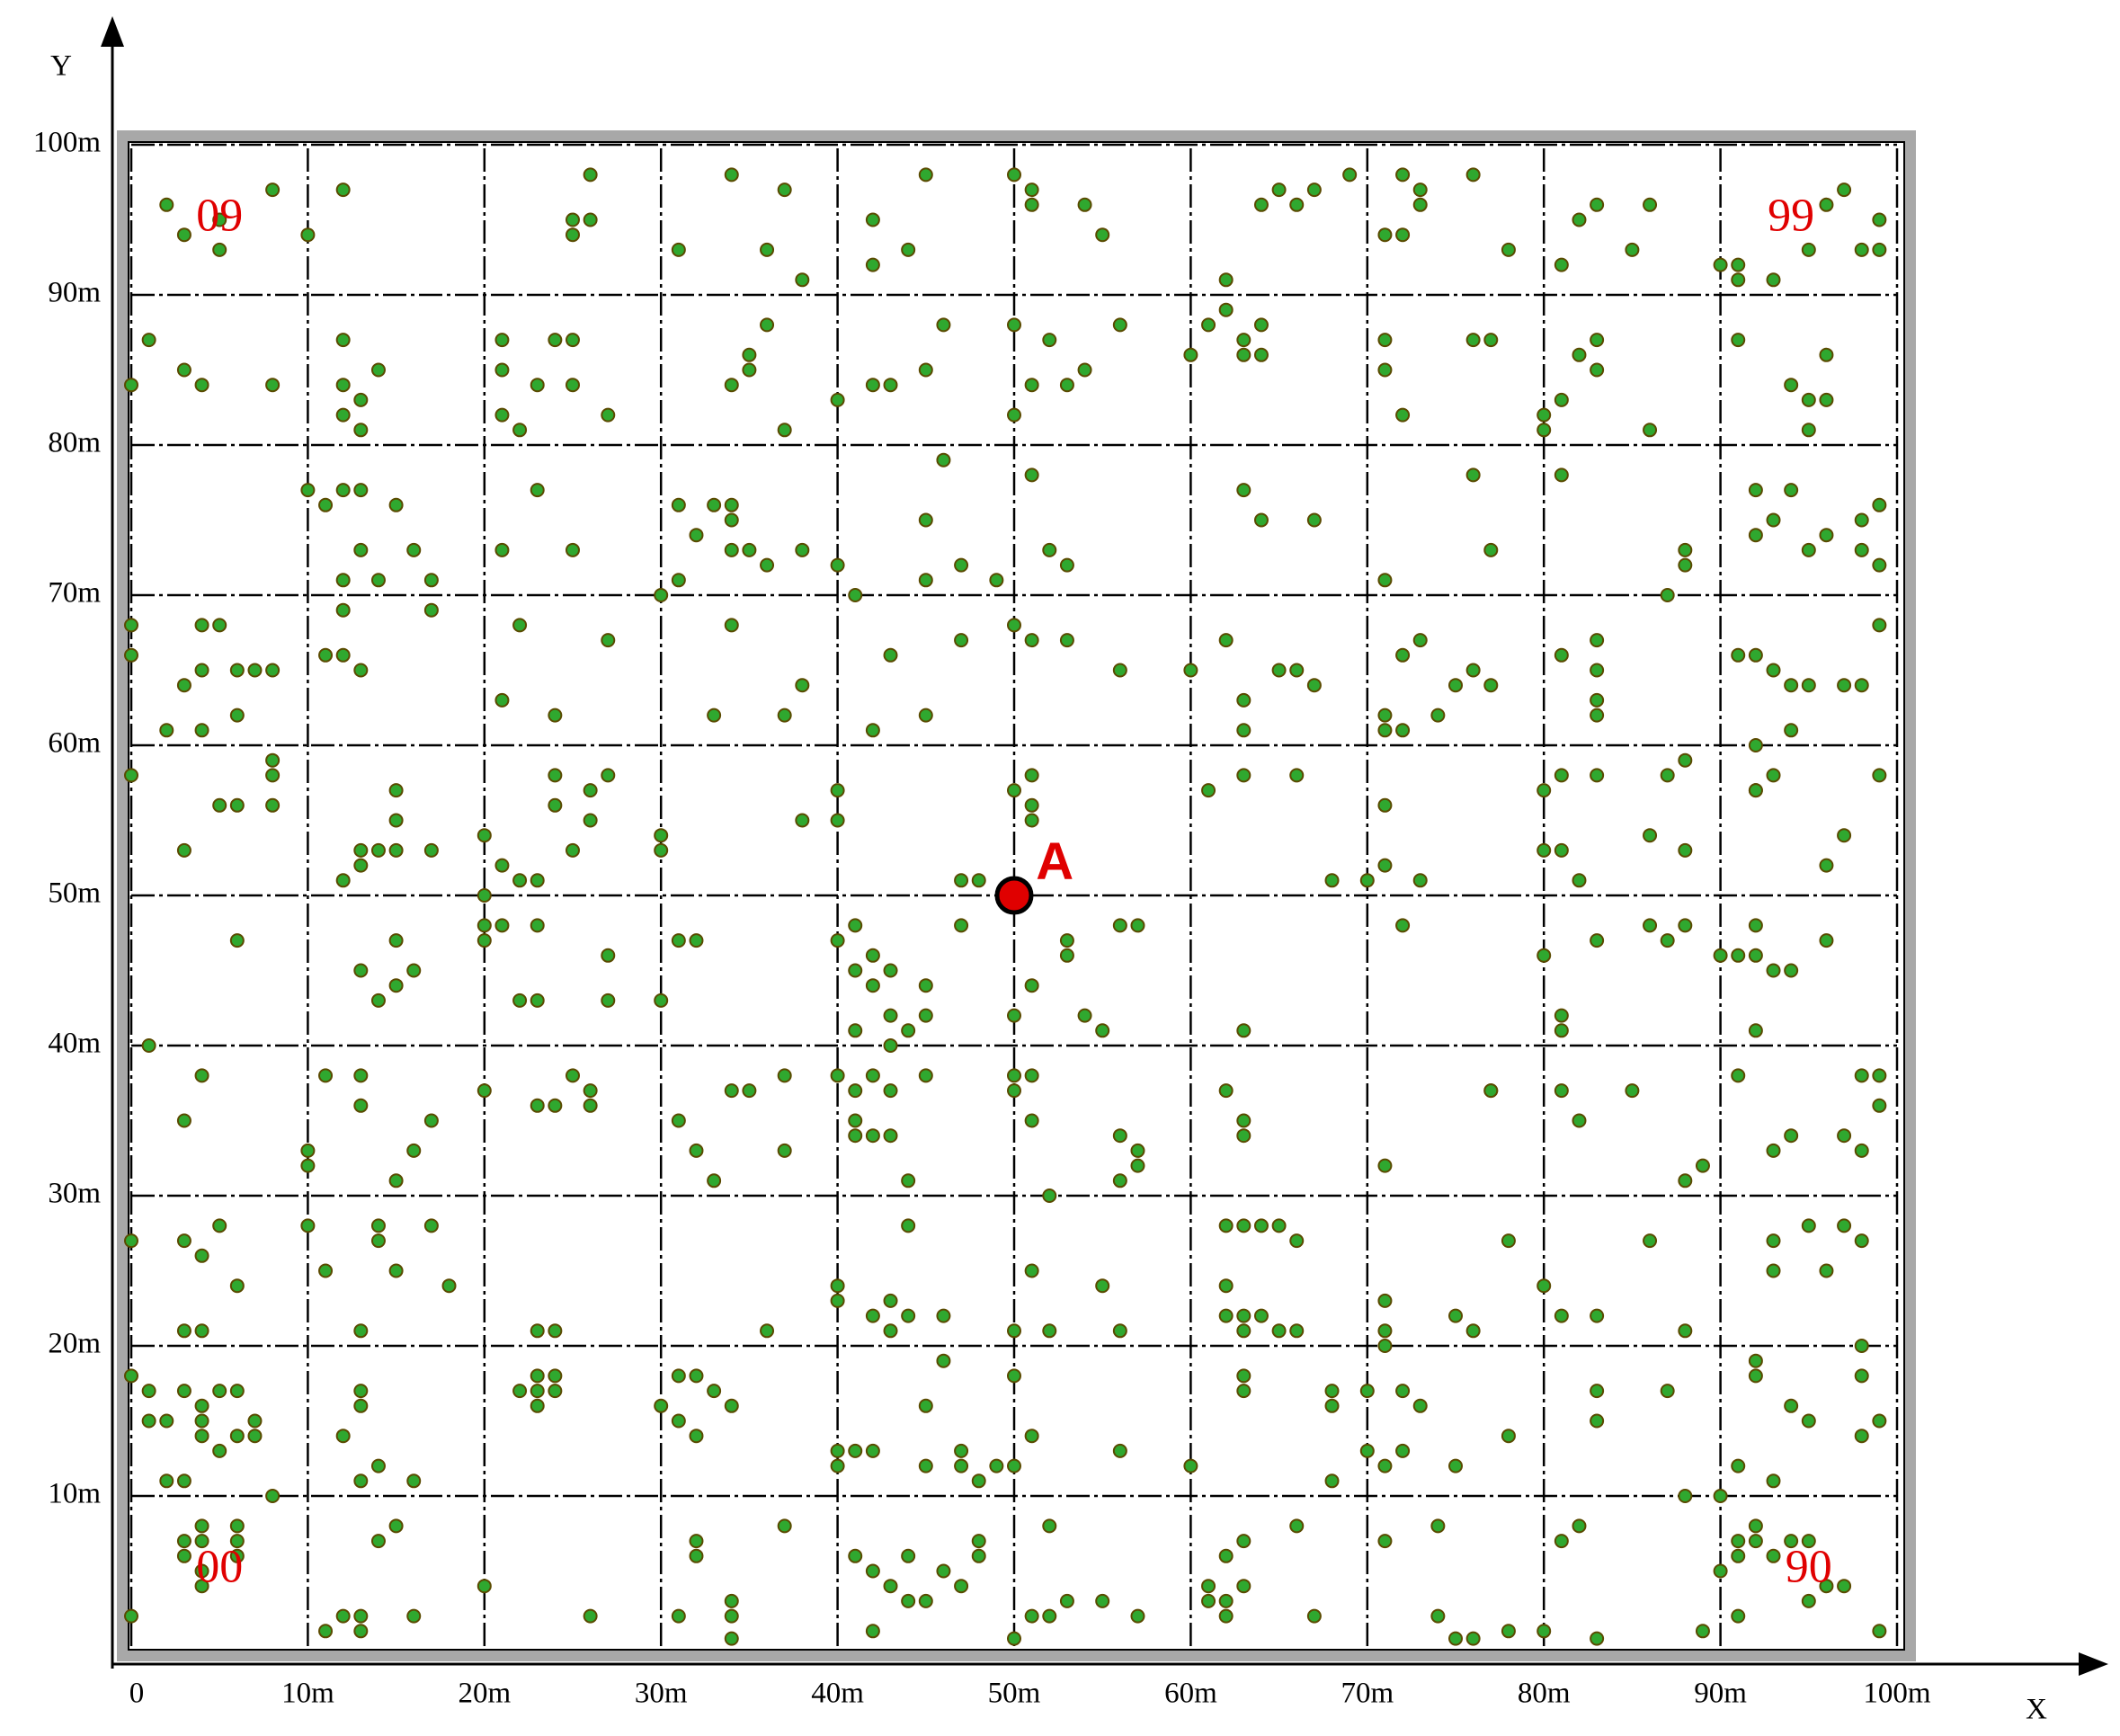  I want to click on point-label: A, so click(1054, 861).